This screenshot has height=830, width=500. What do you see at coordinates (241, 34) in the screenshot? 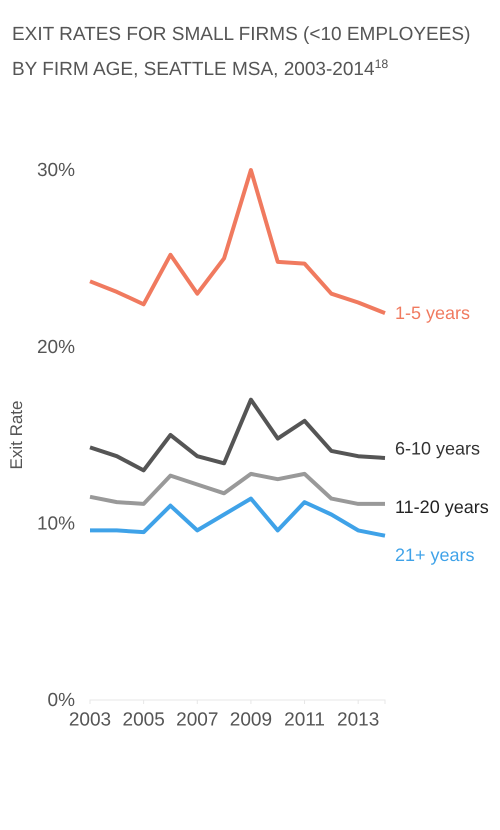
I see `chart-title: EXIT RATES FOR SMALL FIRMS (<10 EMPLOYEES)` at bounding box center [241, 34].